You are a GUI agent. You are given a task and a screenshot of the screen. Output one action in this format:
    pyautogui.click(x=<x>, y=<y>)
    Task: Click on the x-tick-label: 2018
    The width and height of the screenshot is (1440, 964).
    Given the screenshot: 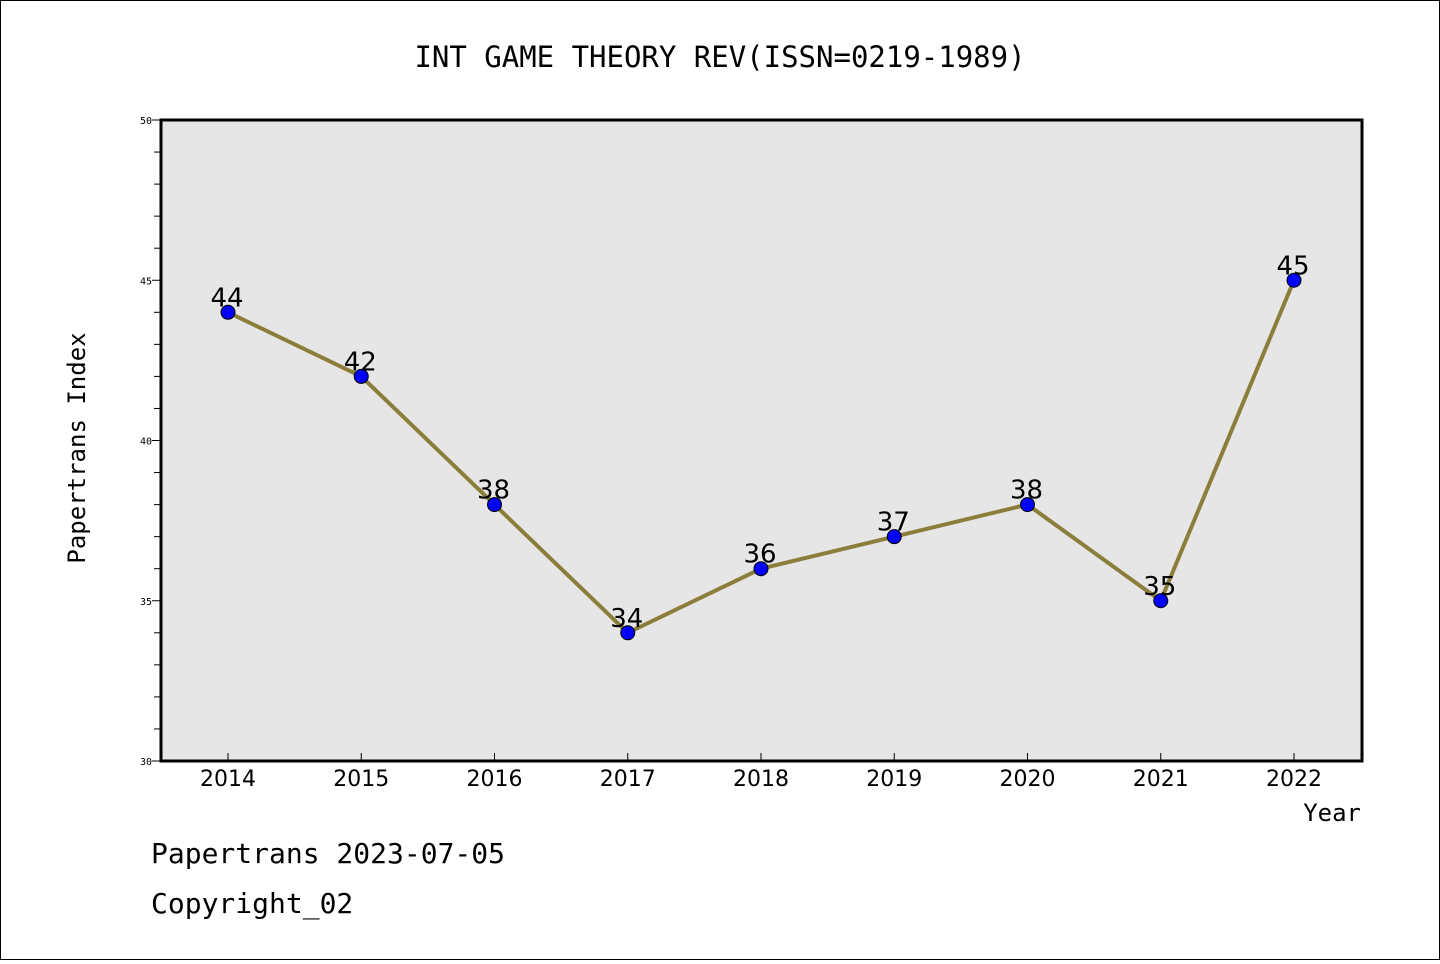 What is the action you would take?
    pyautogui.click(x=761, y=779)
    